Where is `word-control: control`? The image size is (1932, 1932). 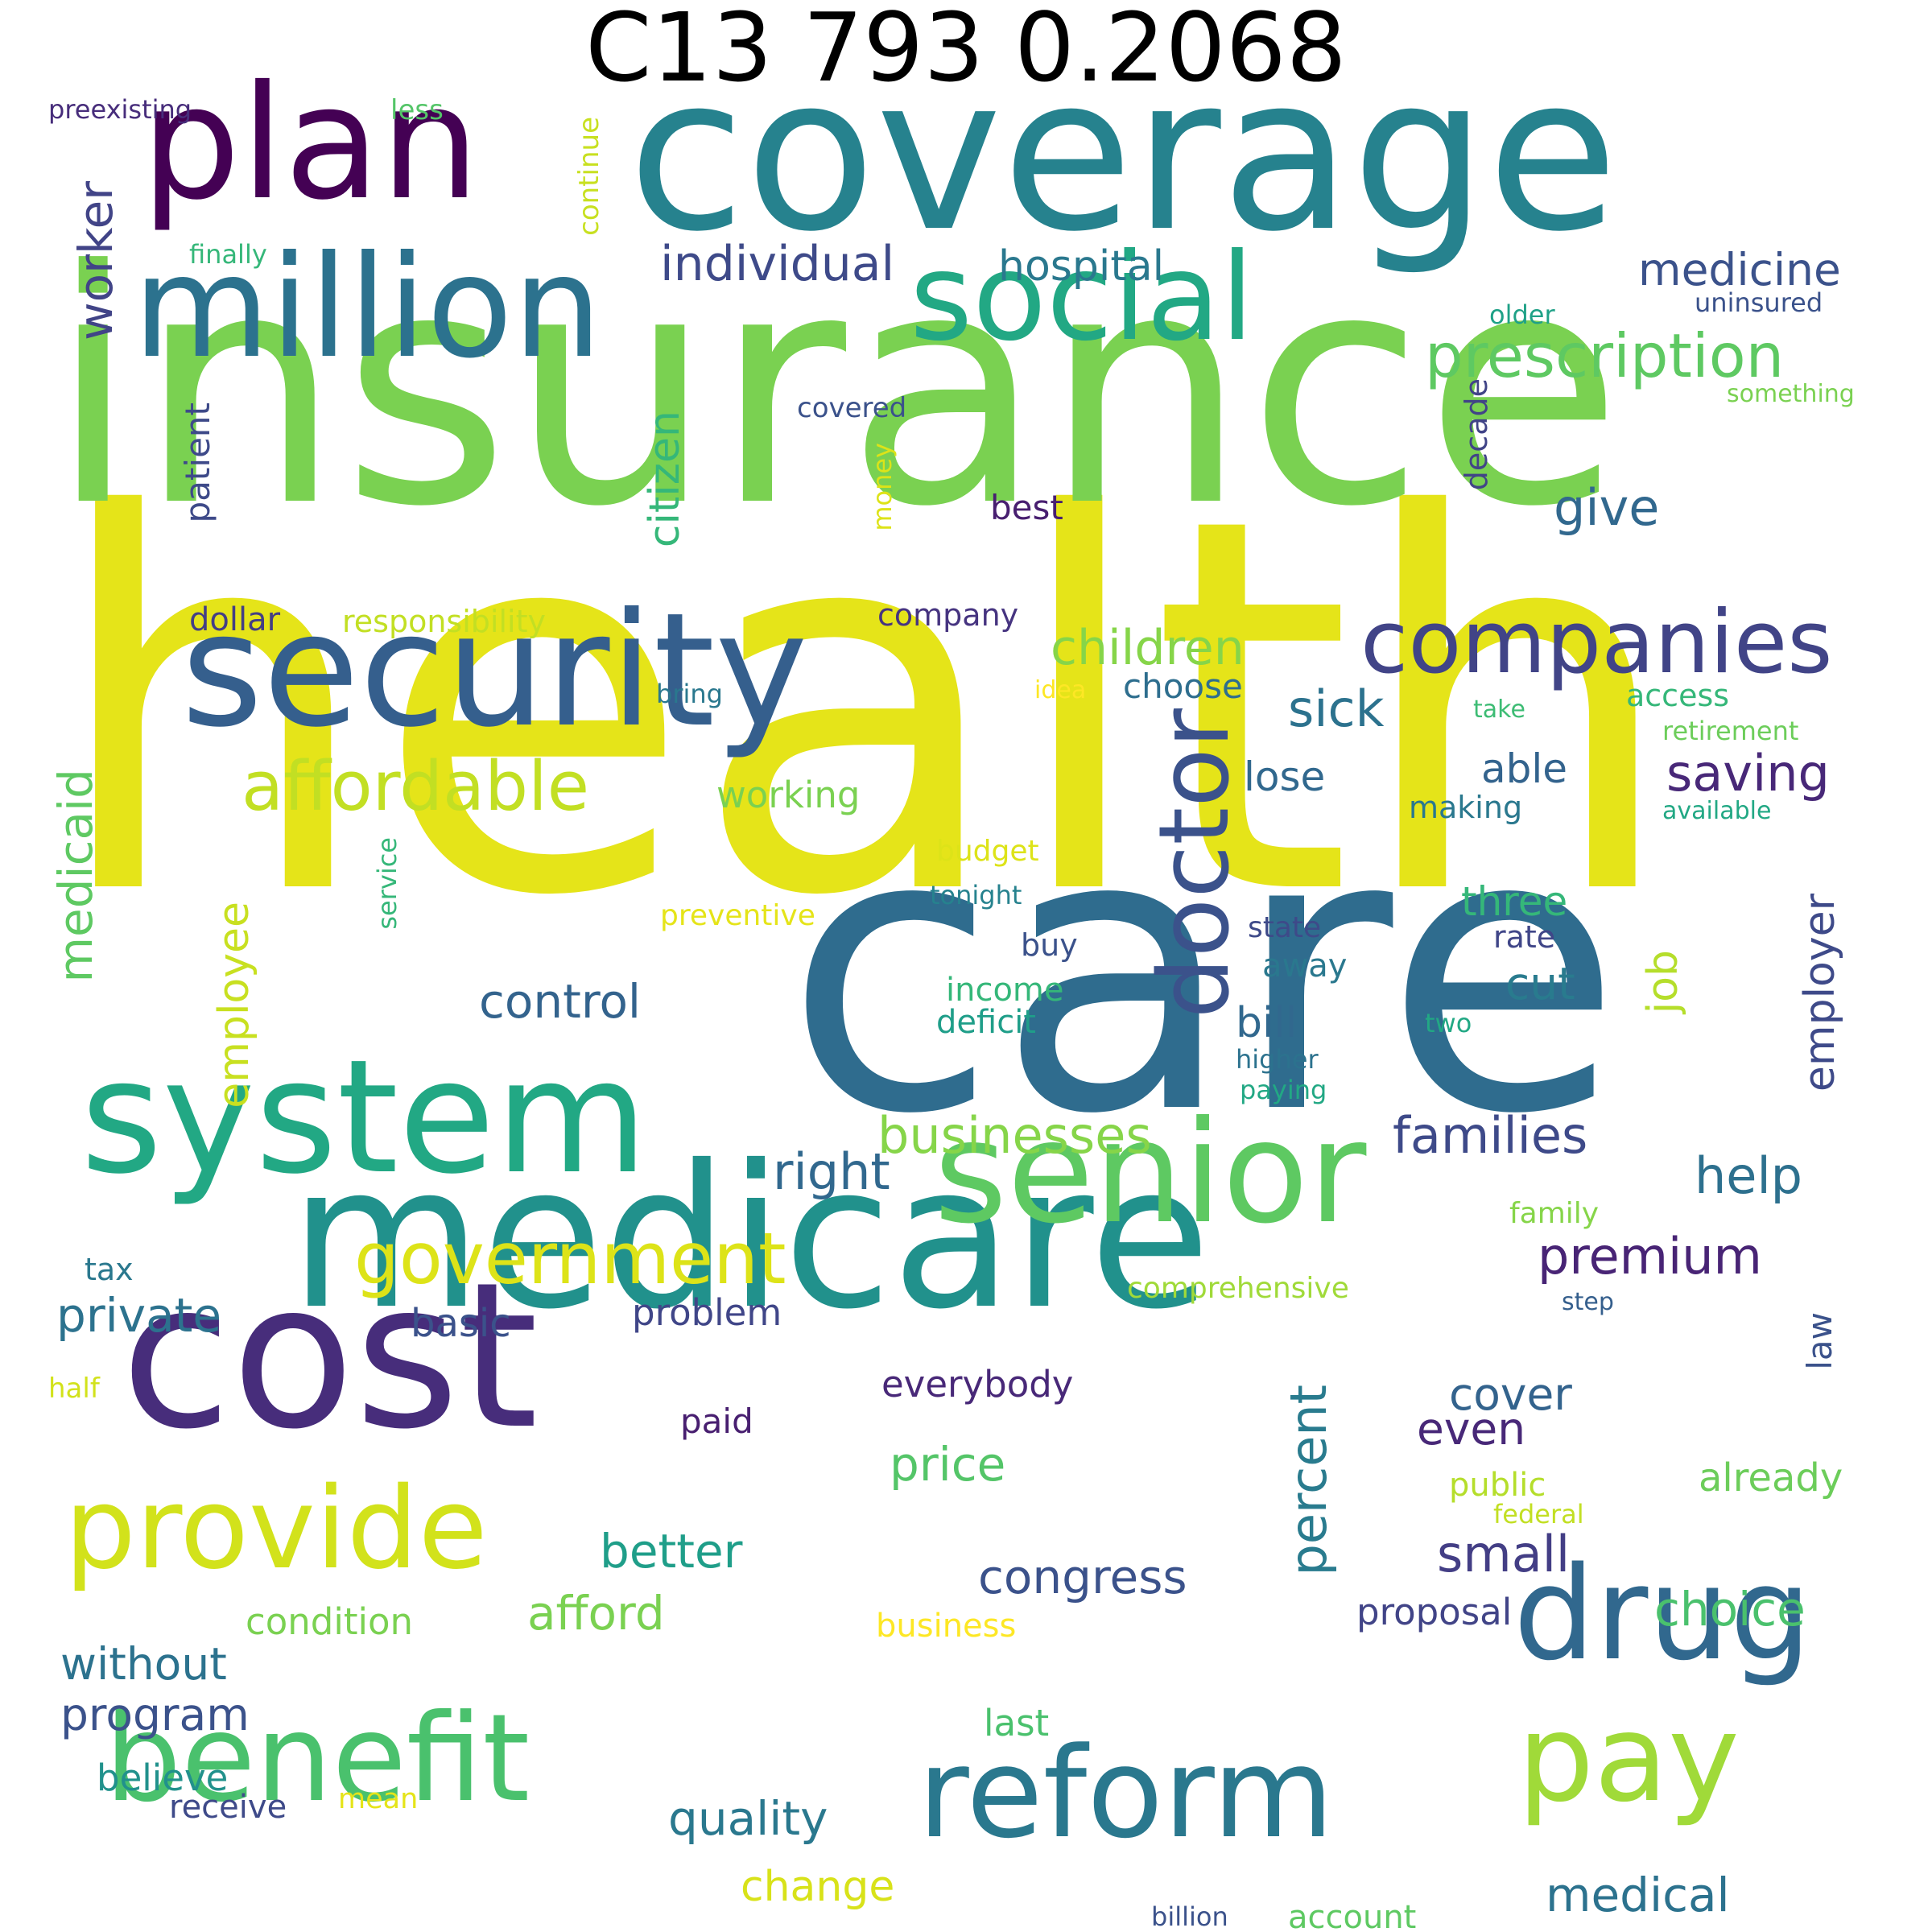 word-control: control is located at coordinates (560, 1001).